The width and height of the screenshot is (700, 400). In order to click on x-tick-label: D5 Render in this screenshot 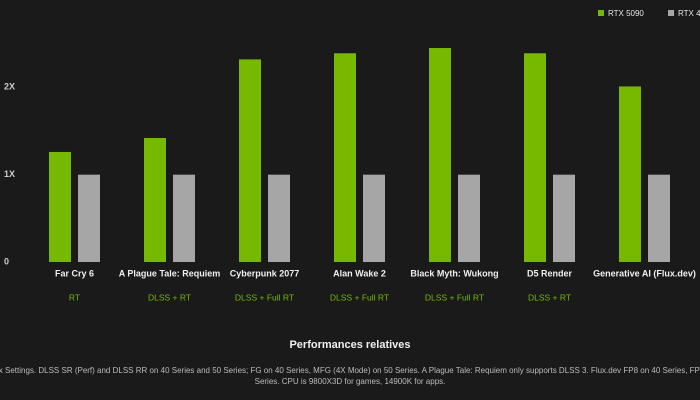, I will do `click(550, 273)`.